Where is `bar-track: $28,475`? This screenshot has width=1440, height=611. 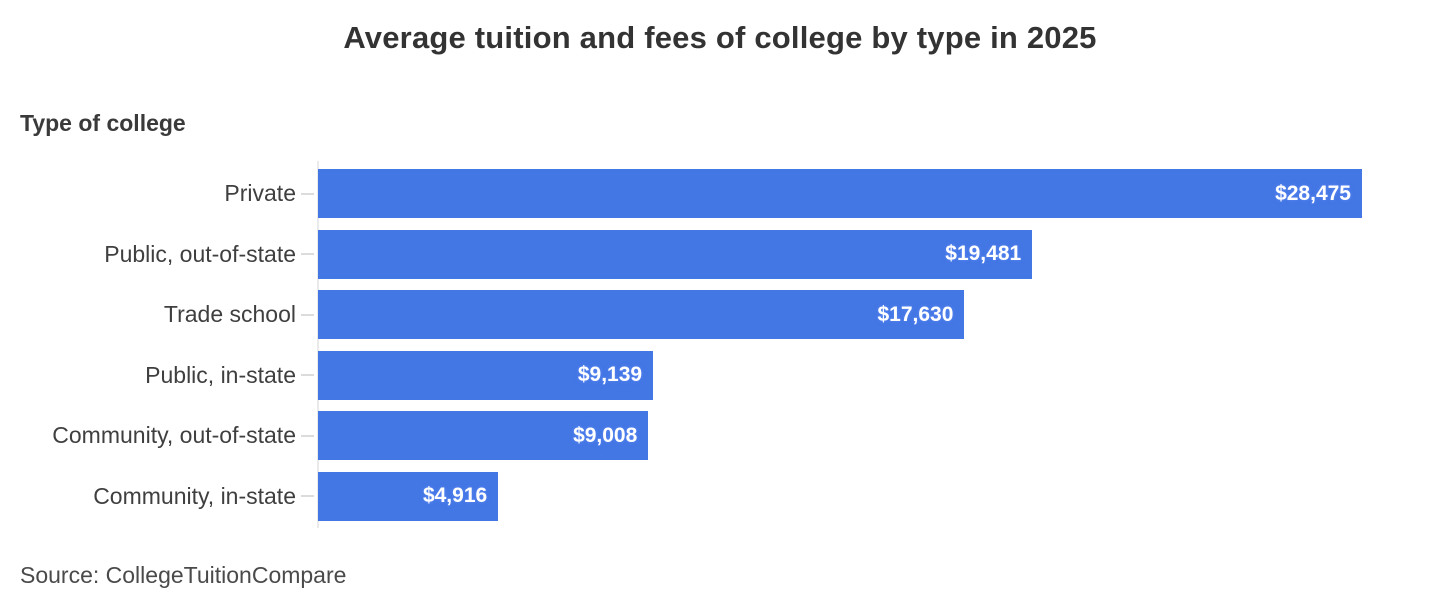
bar-track: $28,475 is located at coordinates (879, 193).